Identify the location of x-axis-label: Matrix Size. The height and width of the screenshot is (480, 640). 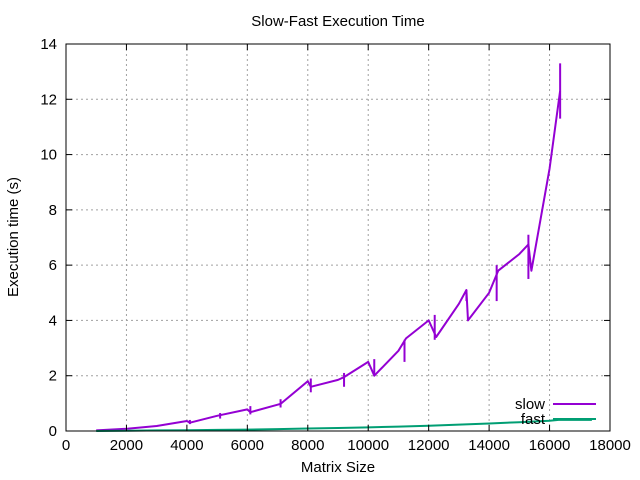
(338, 467).